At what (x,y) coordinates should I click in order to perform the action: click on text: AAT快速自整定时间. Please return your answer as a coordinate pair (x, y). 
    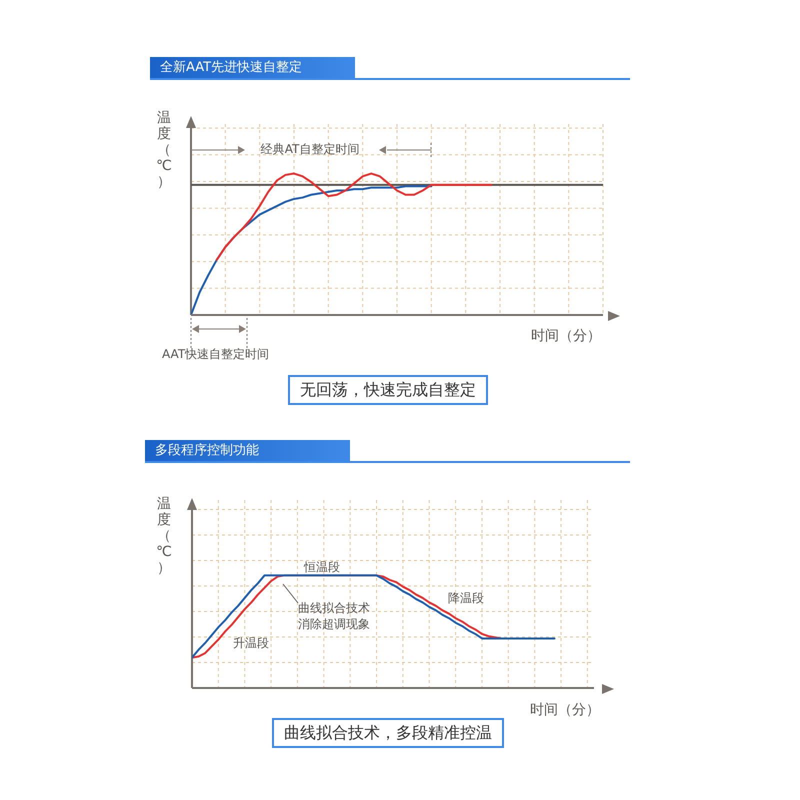
    Looking at the image, I should click on (216, 354).